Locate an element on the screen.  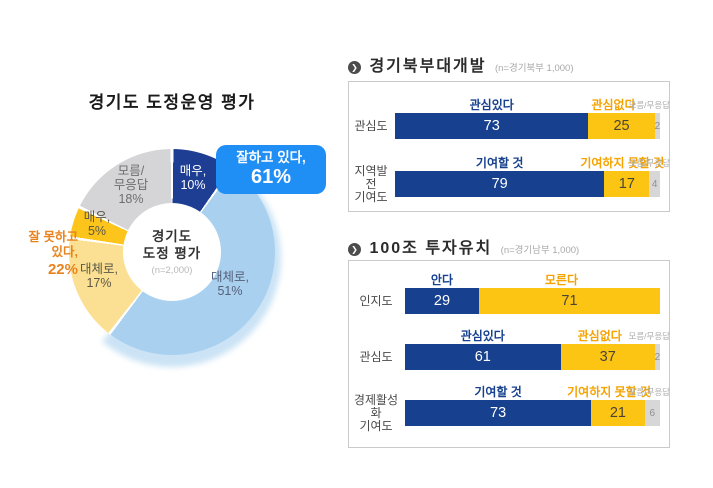
bar-segment-negative: 37 is located at coordinates (607, 357).